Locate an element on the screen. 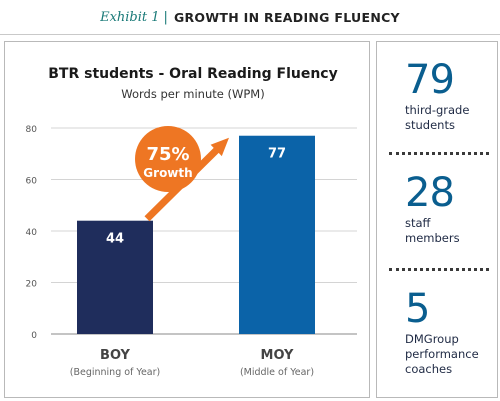  exhibit-header: Exhibit 1 | GROWTH IN READING FLUENCY is located at coordinates (250, 17).